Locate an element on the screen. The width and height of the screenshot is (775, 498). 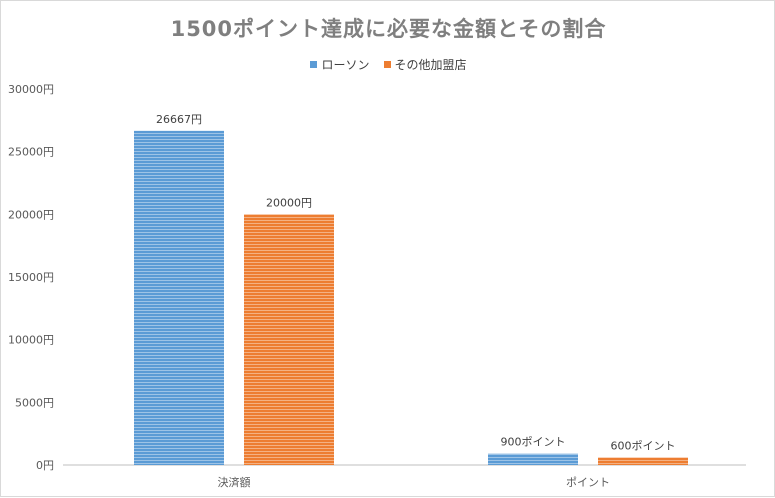
legend-item-other-stores: その他加盟店 is located at coordinates (425, 64).